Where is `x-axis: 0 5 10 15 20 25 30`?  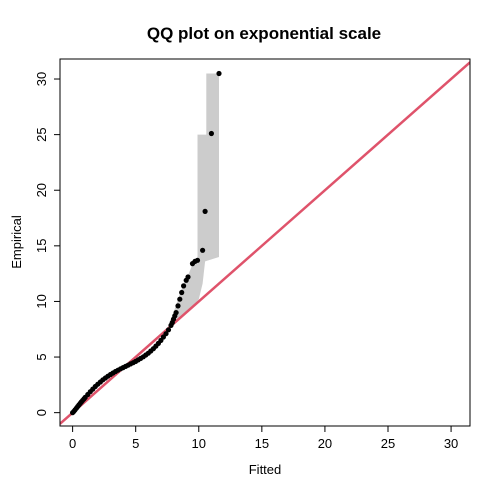 x-axis: 0 5 10 15 20 25 30 is located at coordinates (263, 438).